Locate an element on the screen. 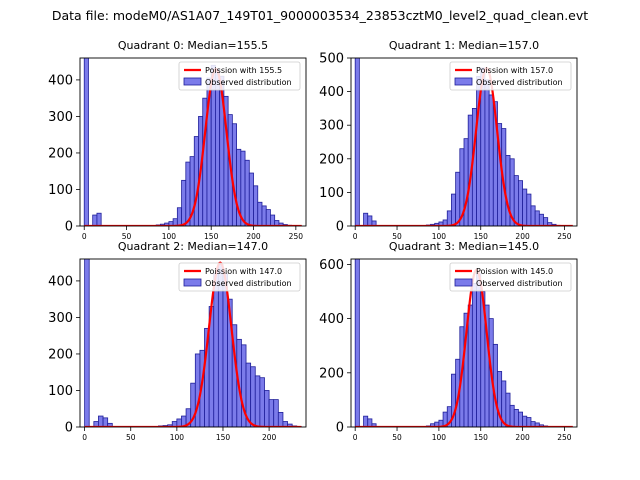 The image size is (640, 480). y-tick-label: 600 is located at coordinates (331, 265).